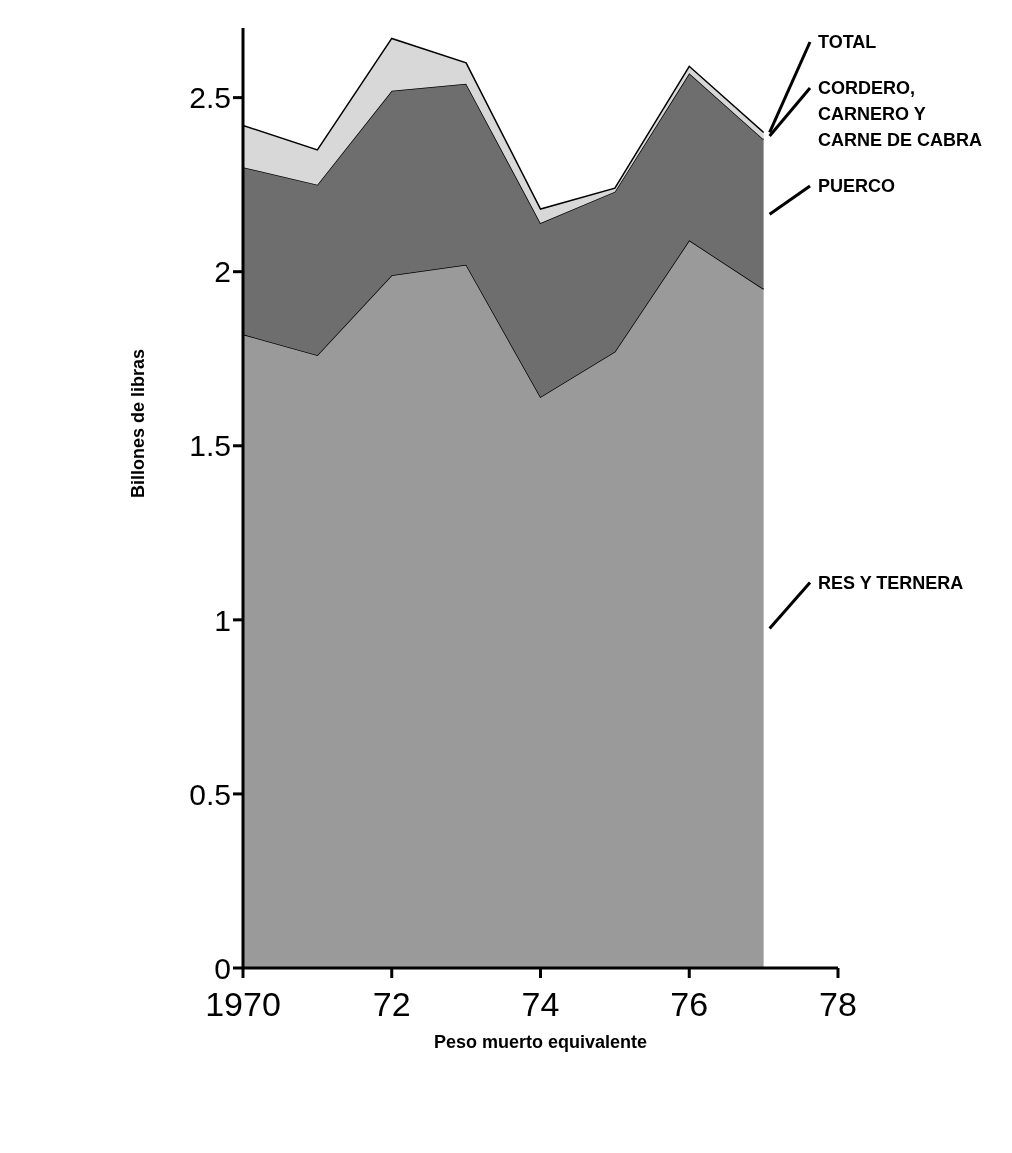  I want to click on y-tick-label: 0.5, so click(210, 794).